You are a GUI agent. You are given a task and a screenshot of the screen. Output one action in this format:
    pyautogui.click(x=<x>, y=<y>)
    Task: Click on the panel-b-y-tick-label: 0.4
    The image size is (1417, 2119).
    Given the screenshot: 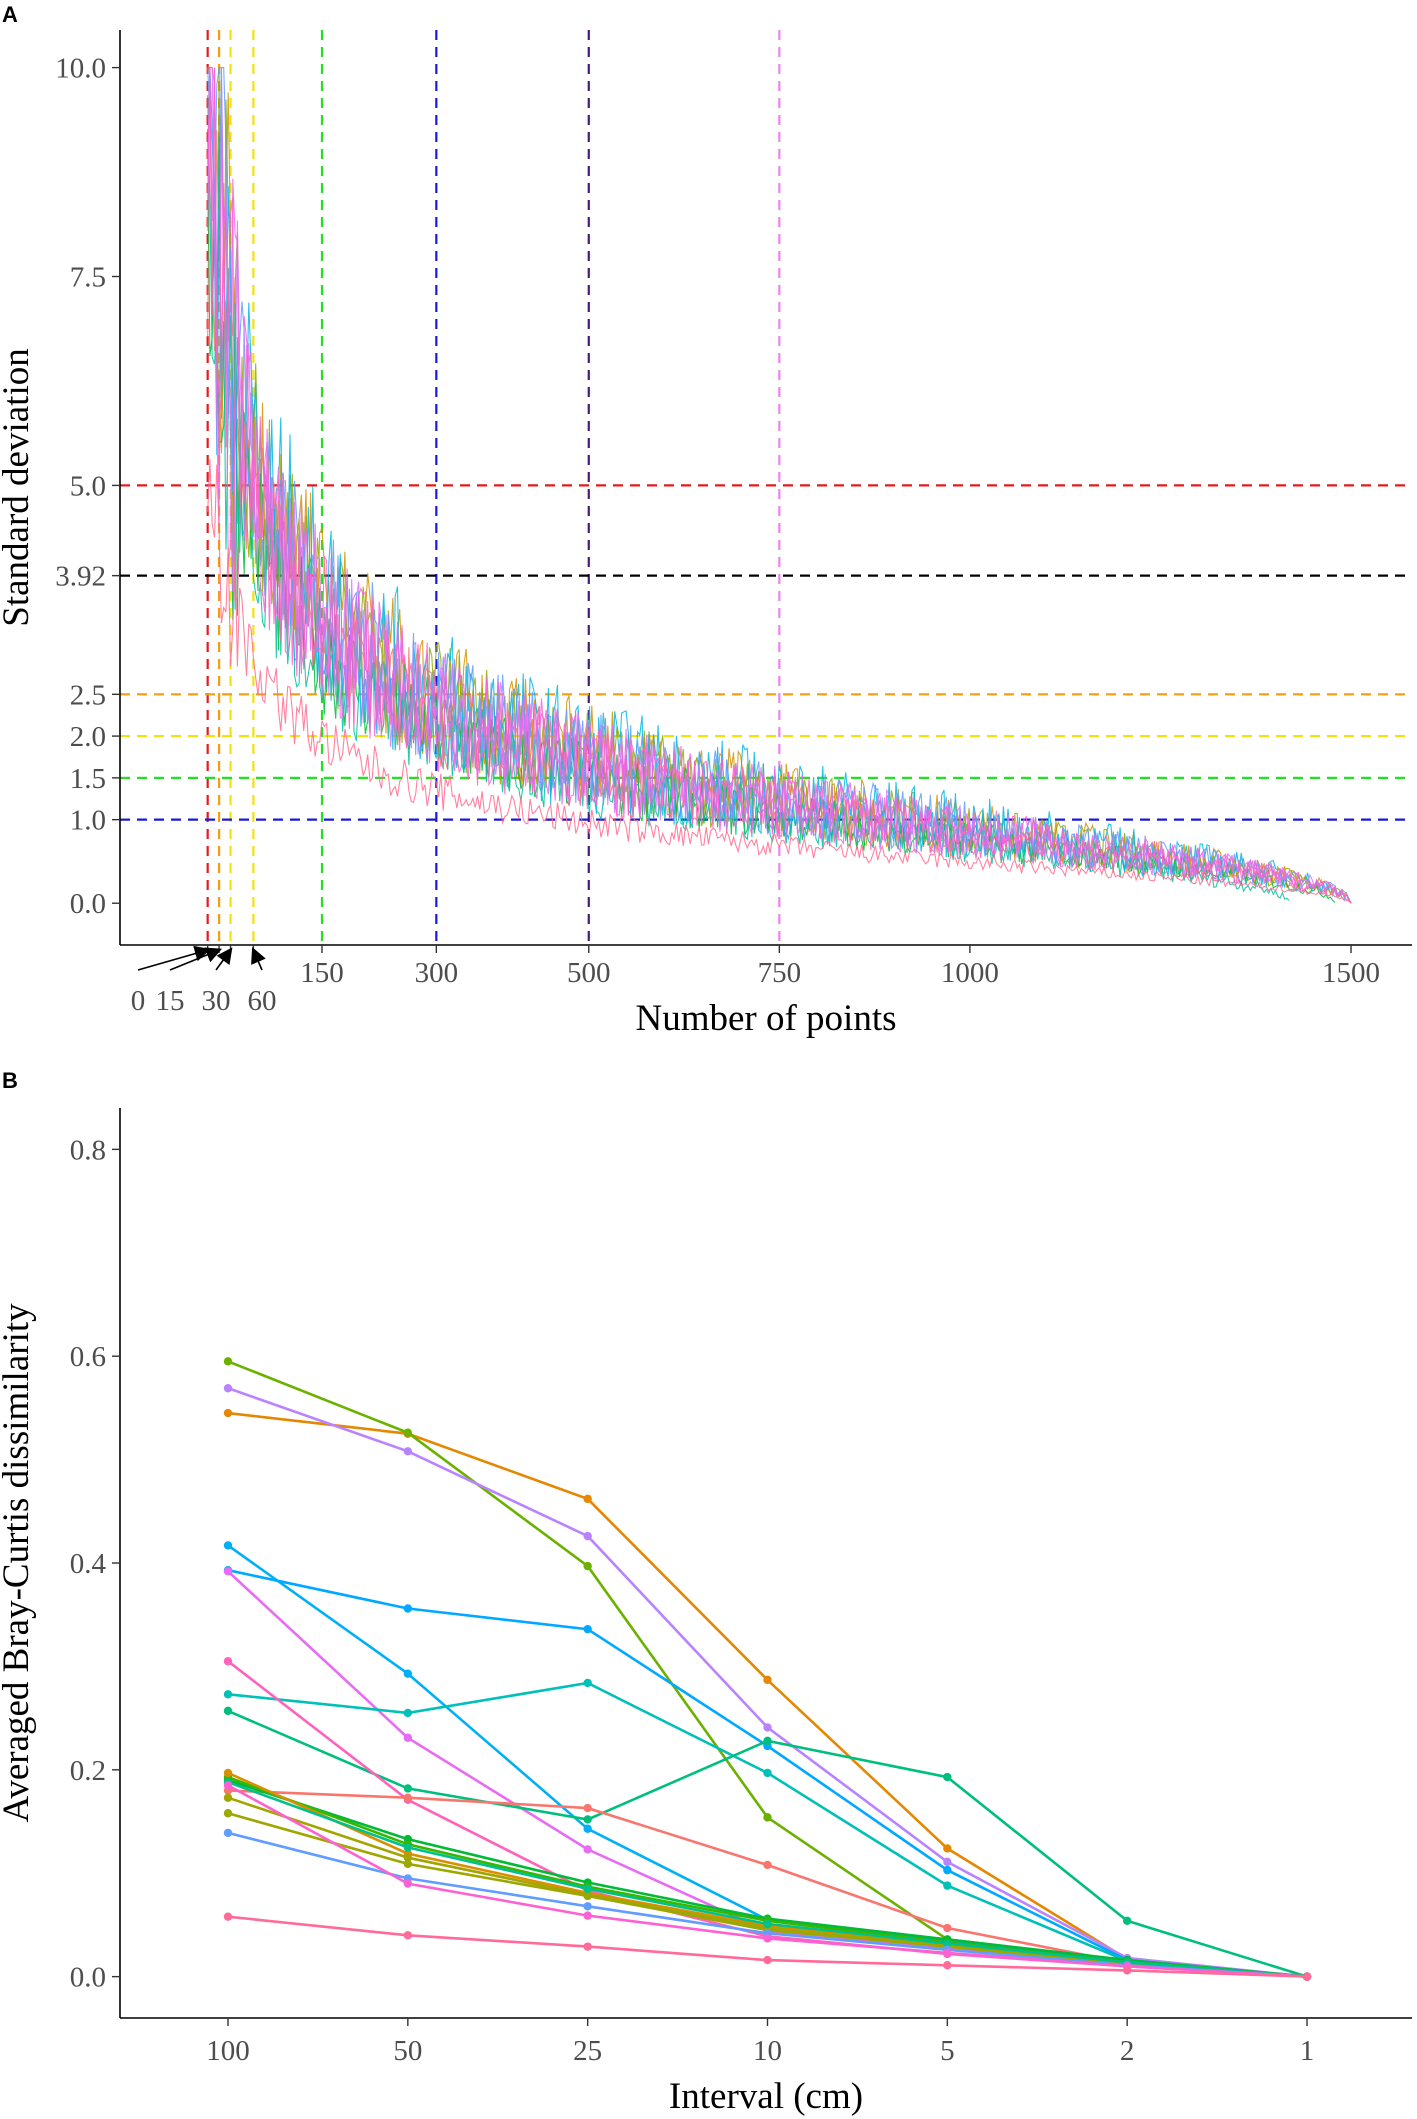 What is the action you would take?
    pyautogui.click(x=88, y=1564)
    